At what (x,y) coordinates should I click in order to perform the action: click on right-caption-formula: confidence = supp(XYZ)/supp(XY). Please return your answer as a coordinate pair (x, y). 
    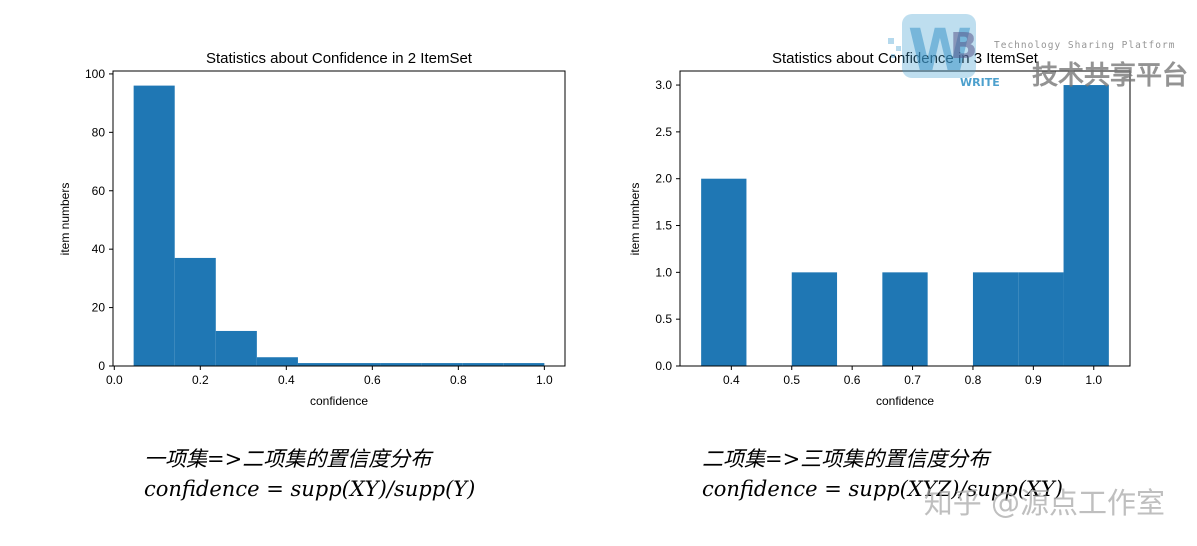
    Looking at the image, I should click on (882, 489).